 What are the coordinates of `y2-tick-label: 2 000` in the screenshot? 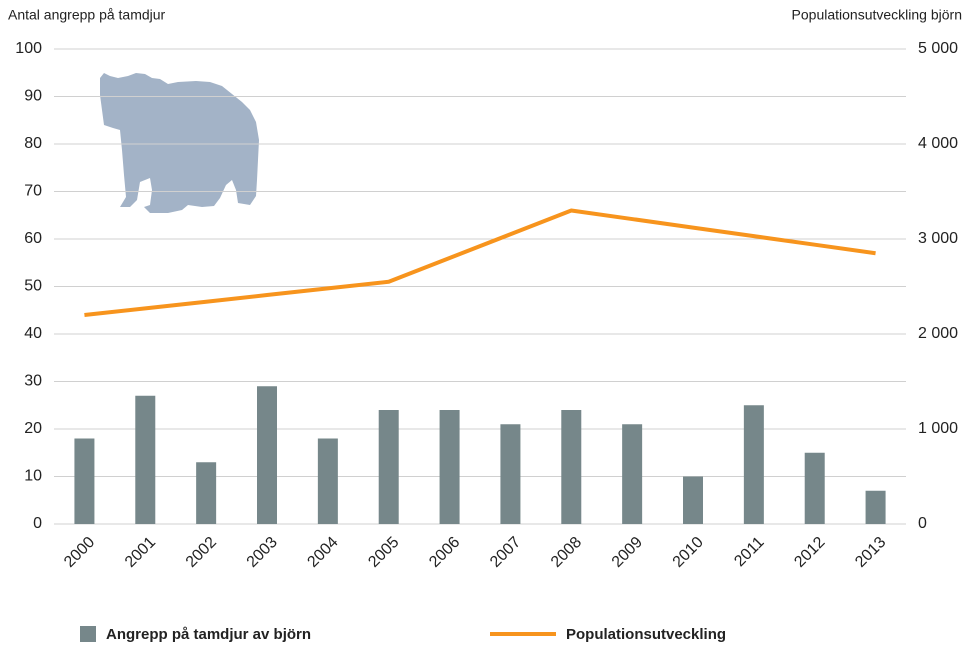 It's located at (938, 333).